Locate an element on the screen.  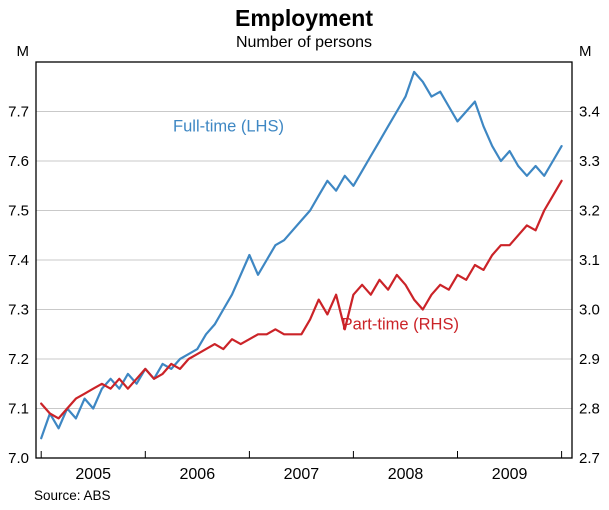
chart-subtitle: Number of persons is located at coordinates (304, 42).